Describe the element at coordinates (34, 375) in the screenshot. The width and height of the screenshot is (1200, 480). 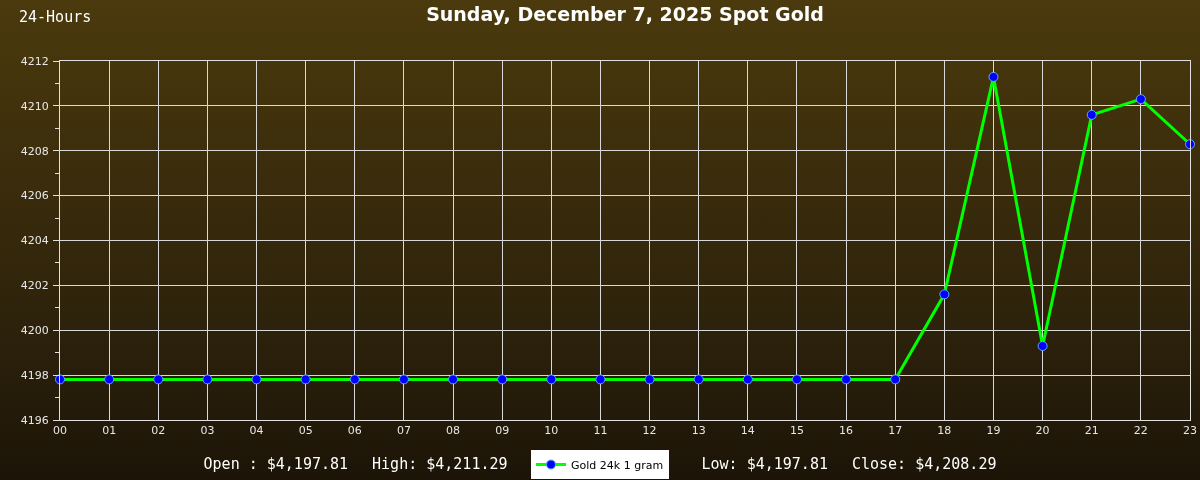
I see `y-tick-label: 4198` at that location.